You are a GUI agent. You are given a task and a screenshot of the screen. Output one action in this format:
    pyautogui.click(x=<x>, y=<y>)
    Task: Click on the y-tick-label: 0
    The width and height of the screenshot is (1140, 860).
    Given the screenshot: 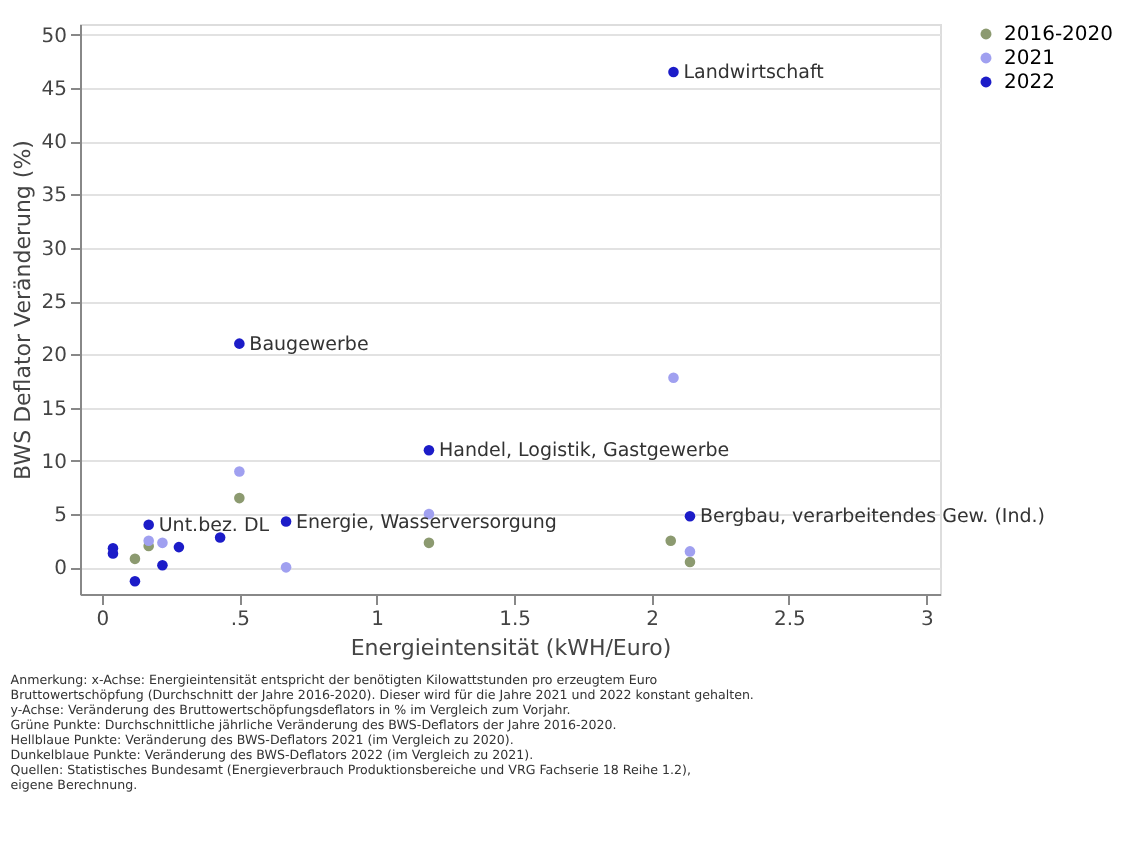 What is the action you would take?
    pyautogui.click(x=60, y=569)
    